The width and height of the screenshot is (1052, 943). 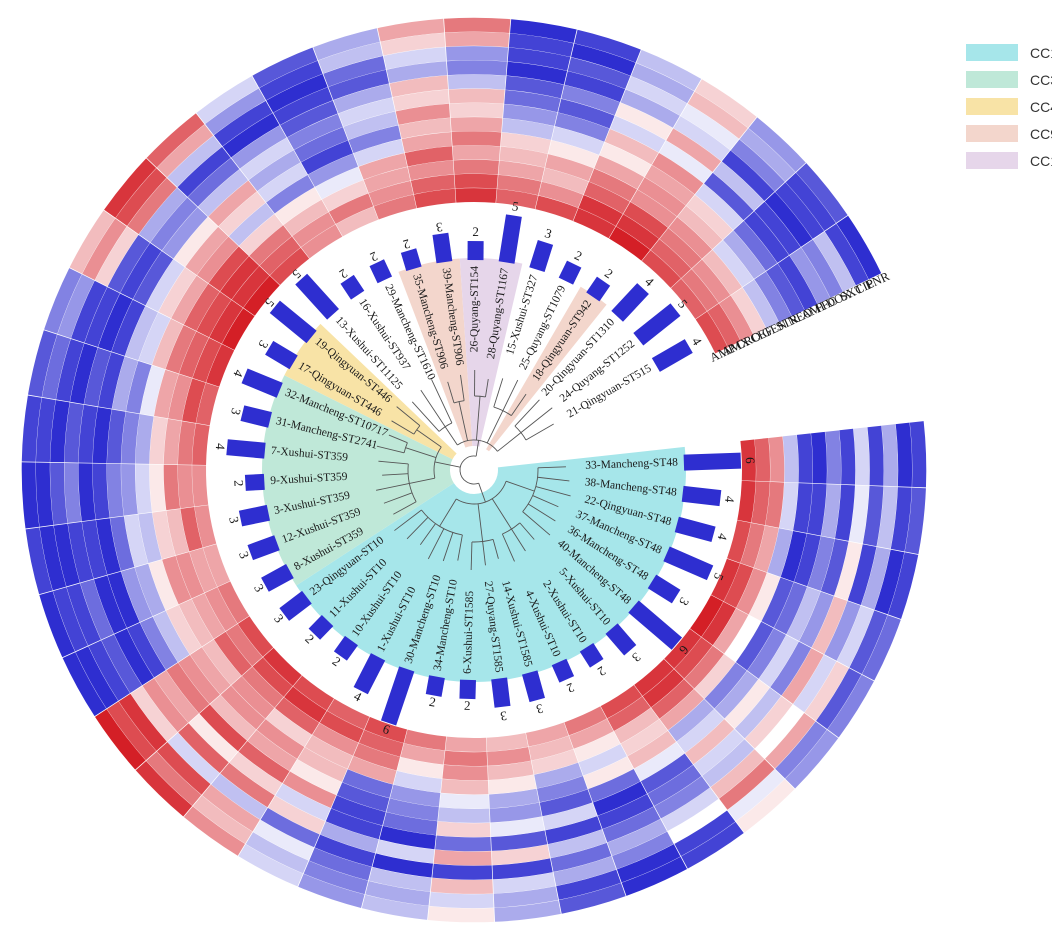 I want to click on legend-item-cc446: CC446, so click(x=1009, y=106).